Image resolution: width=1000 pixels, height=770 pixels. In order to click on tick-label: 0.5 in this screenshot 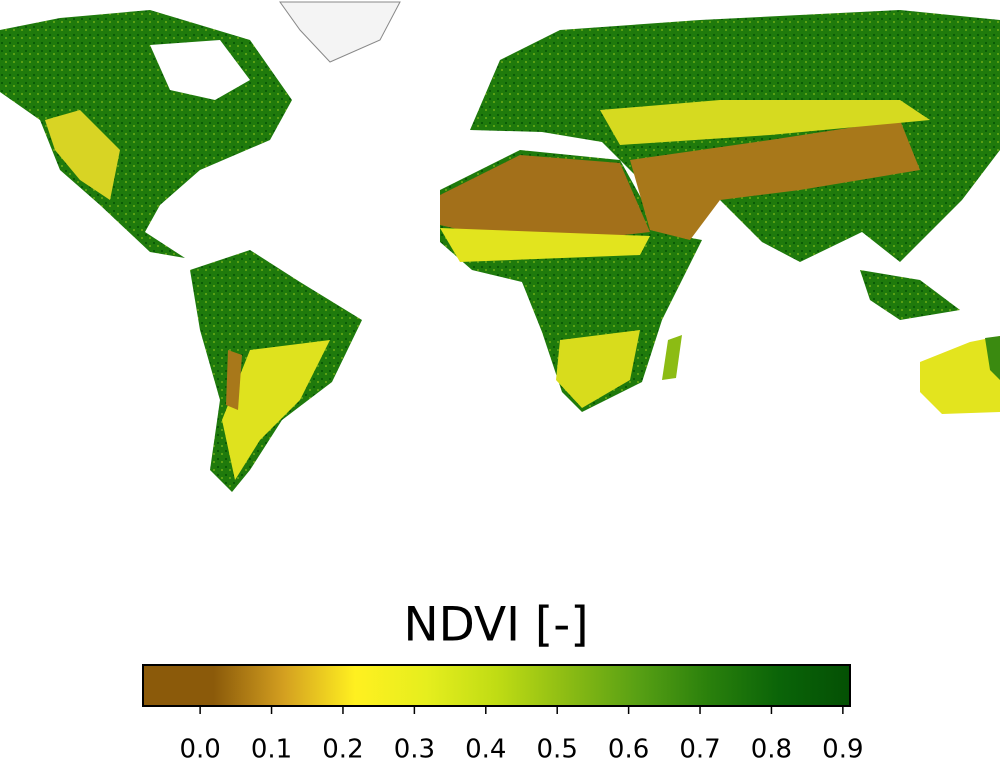, I will do `click(557, 750)`.